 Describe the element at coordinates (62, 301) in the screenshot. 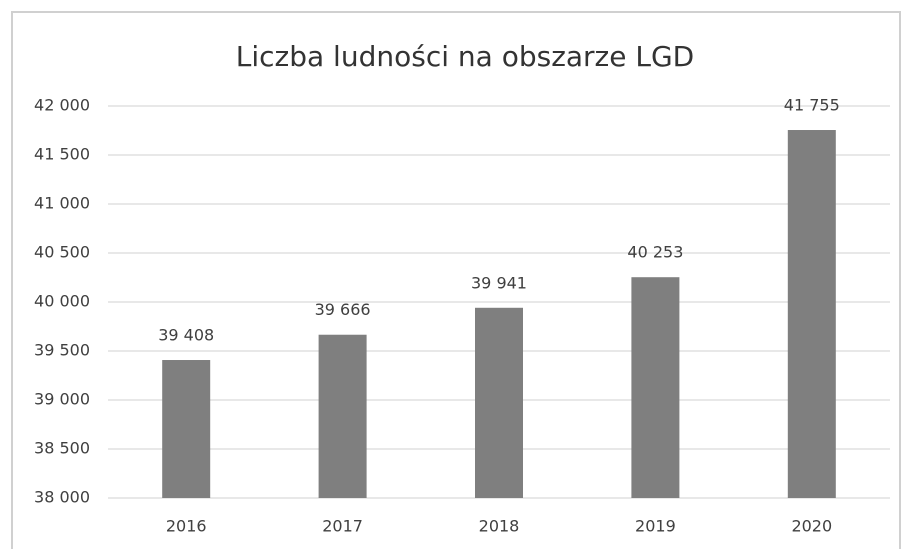

I see `y-tick-label: 40 000` at that location.